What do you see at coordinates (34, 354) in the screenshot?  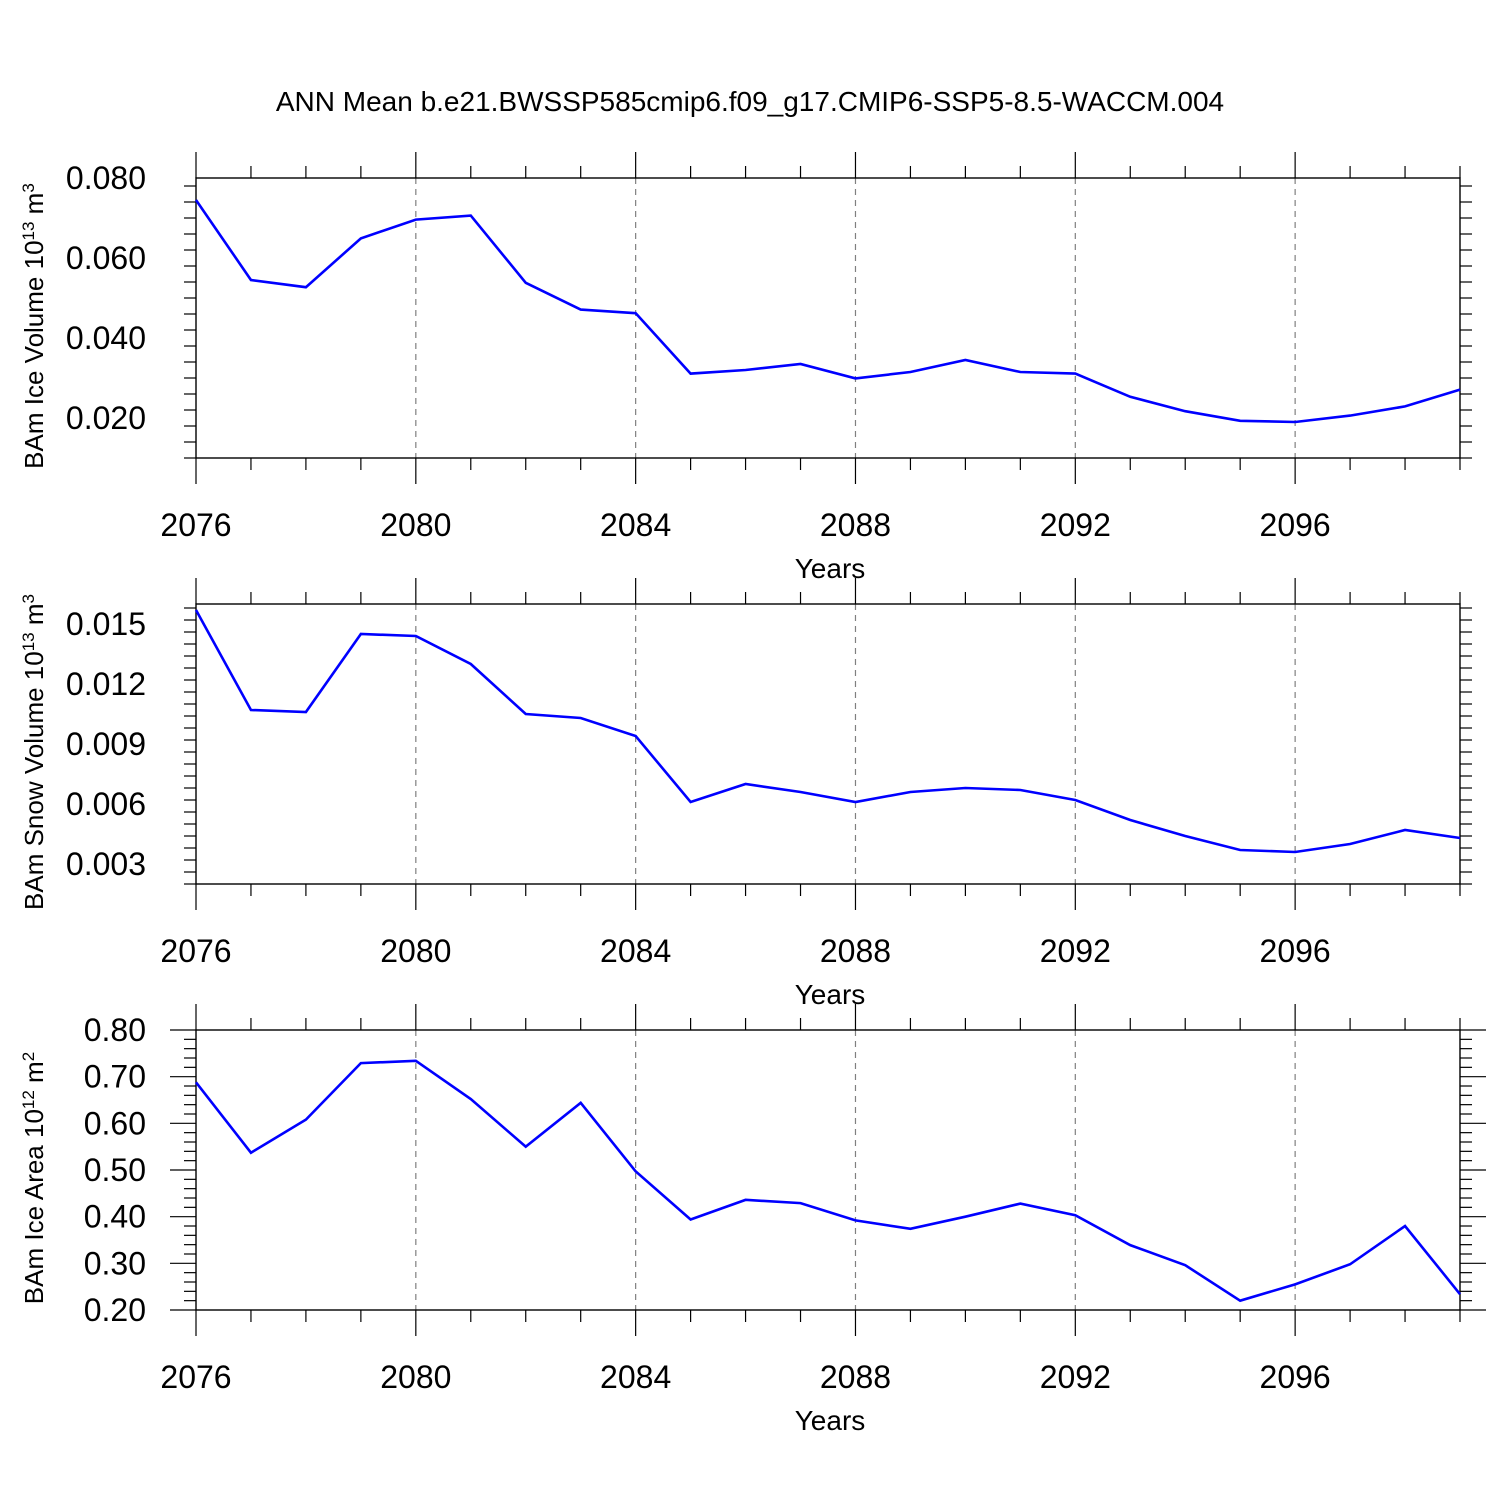 I see `y-axis-label-text: BAm Ice Volume 10` at bounding box center [34, 354].